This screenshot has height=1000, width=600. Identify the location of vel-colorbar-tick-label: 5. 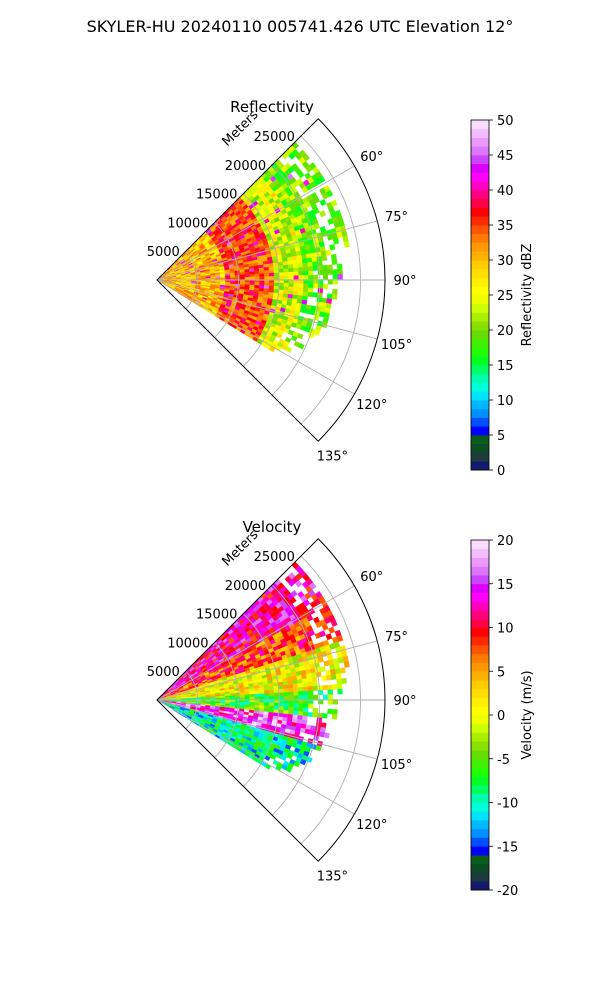
(501, 672).